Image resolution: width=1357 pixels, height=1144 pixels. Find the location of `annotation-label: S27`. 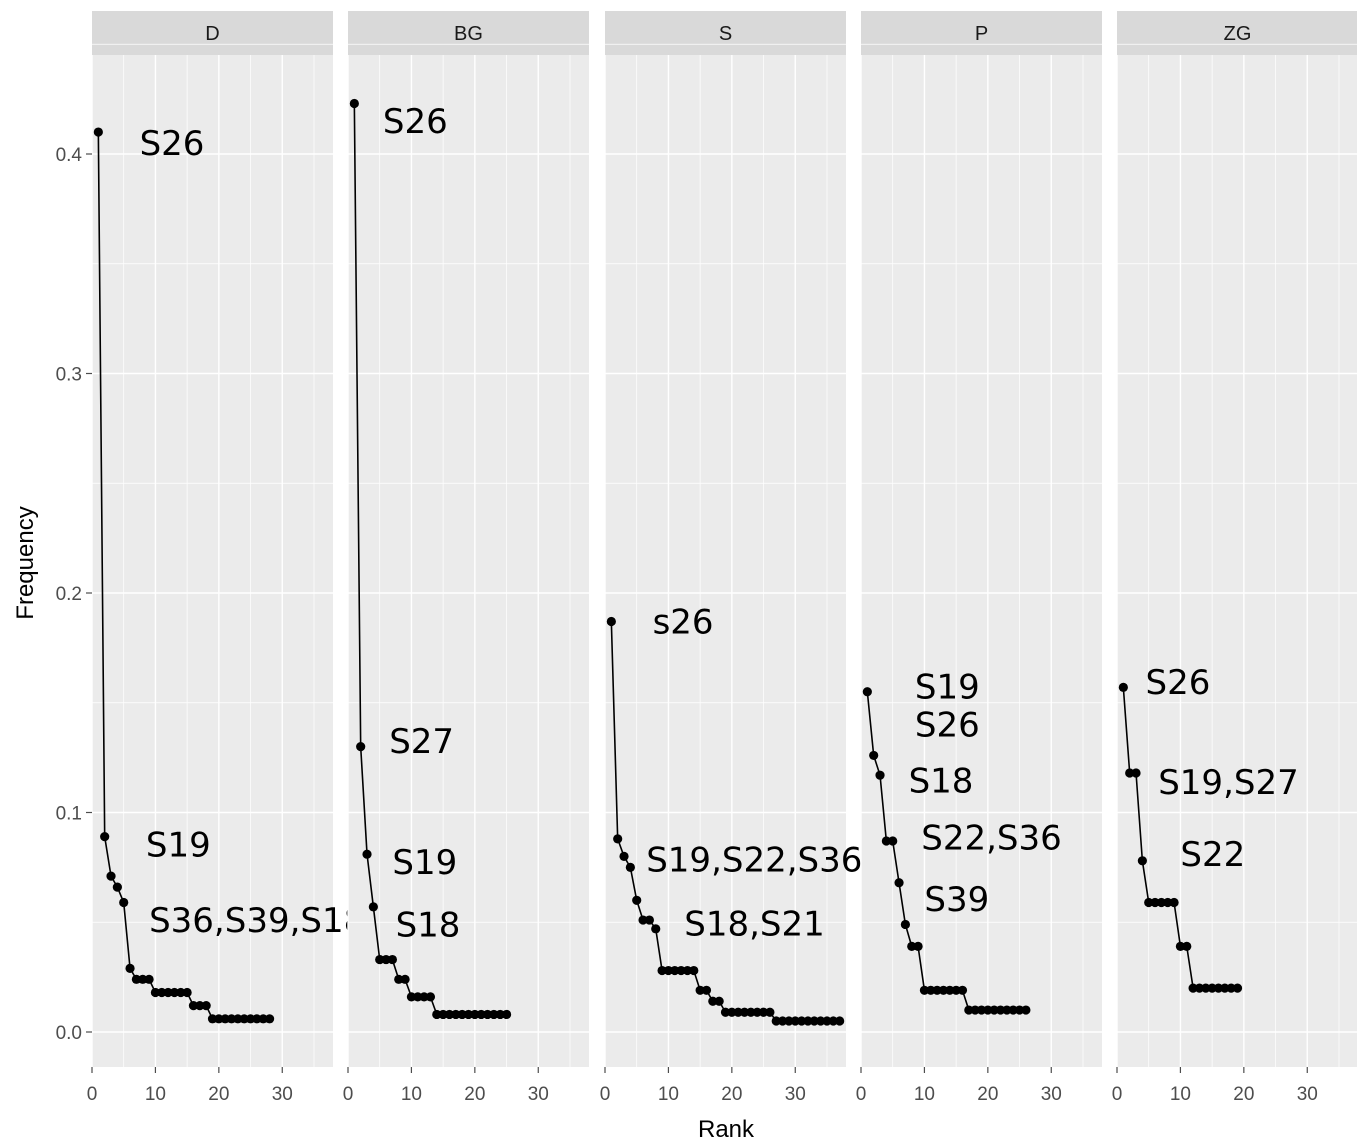

annotation-label: S27 is located at coordinates (421, 742).